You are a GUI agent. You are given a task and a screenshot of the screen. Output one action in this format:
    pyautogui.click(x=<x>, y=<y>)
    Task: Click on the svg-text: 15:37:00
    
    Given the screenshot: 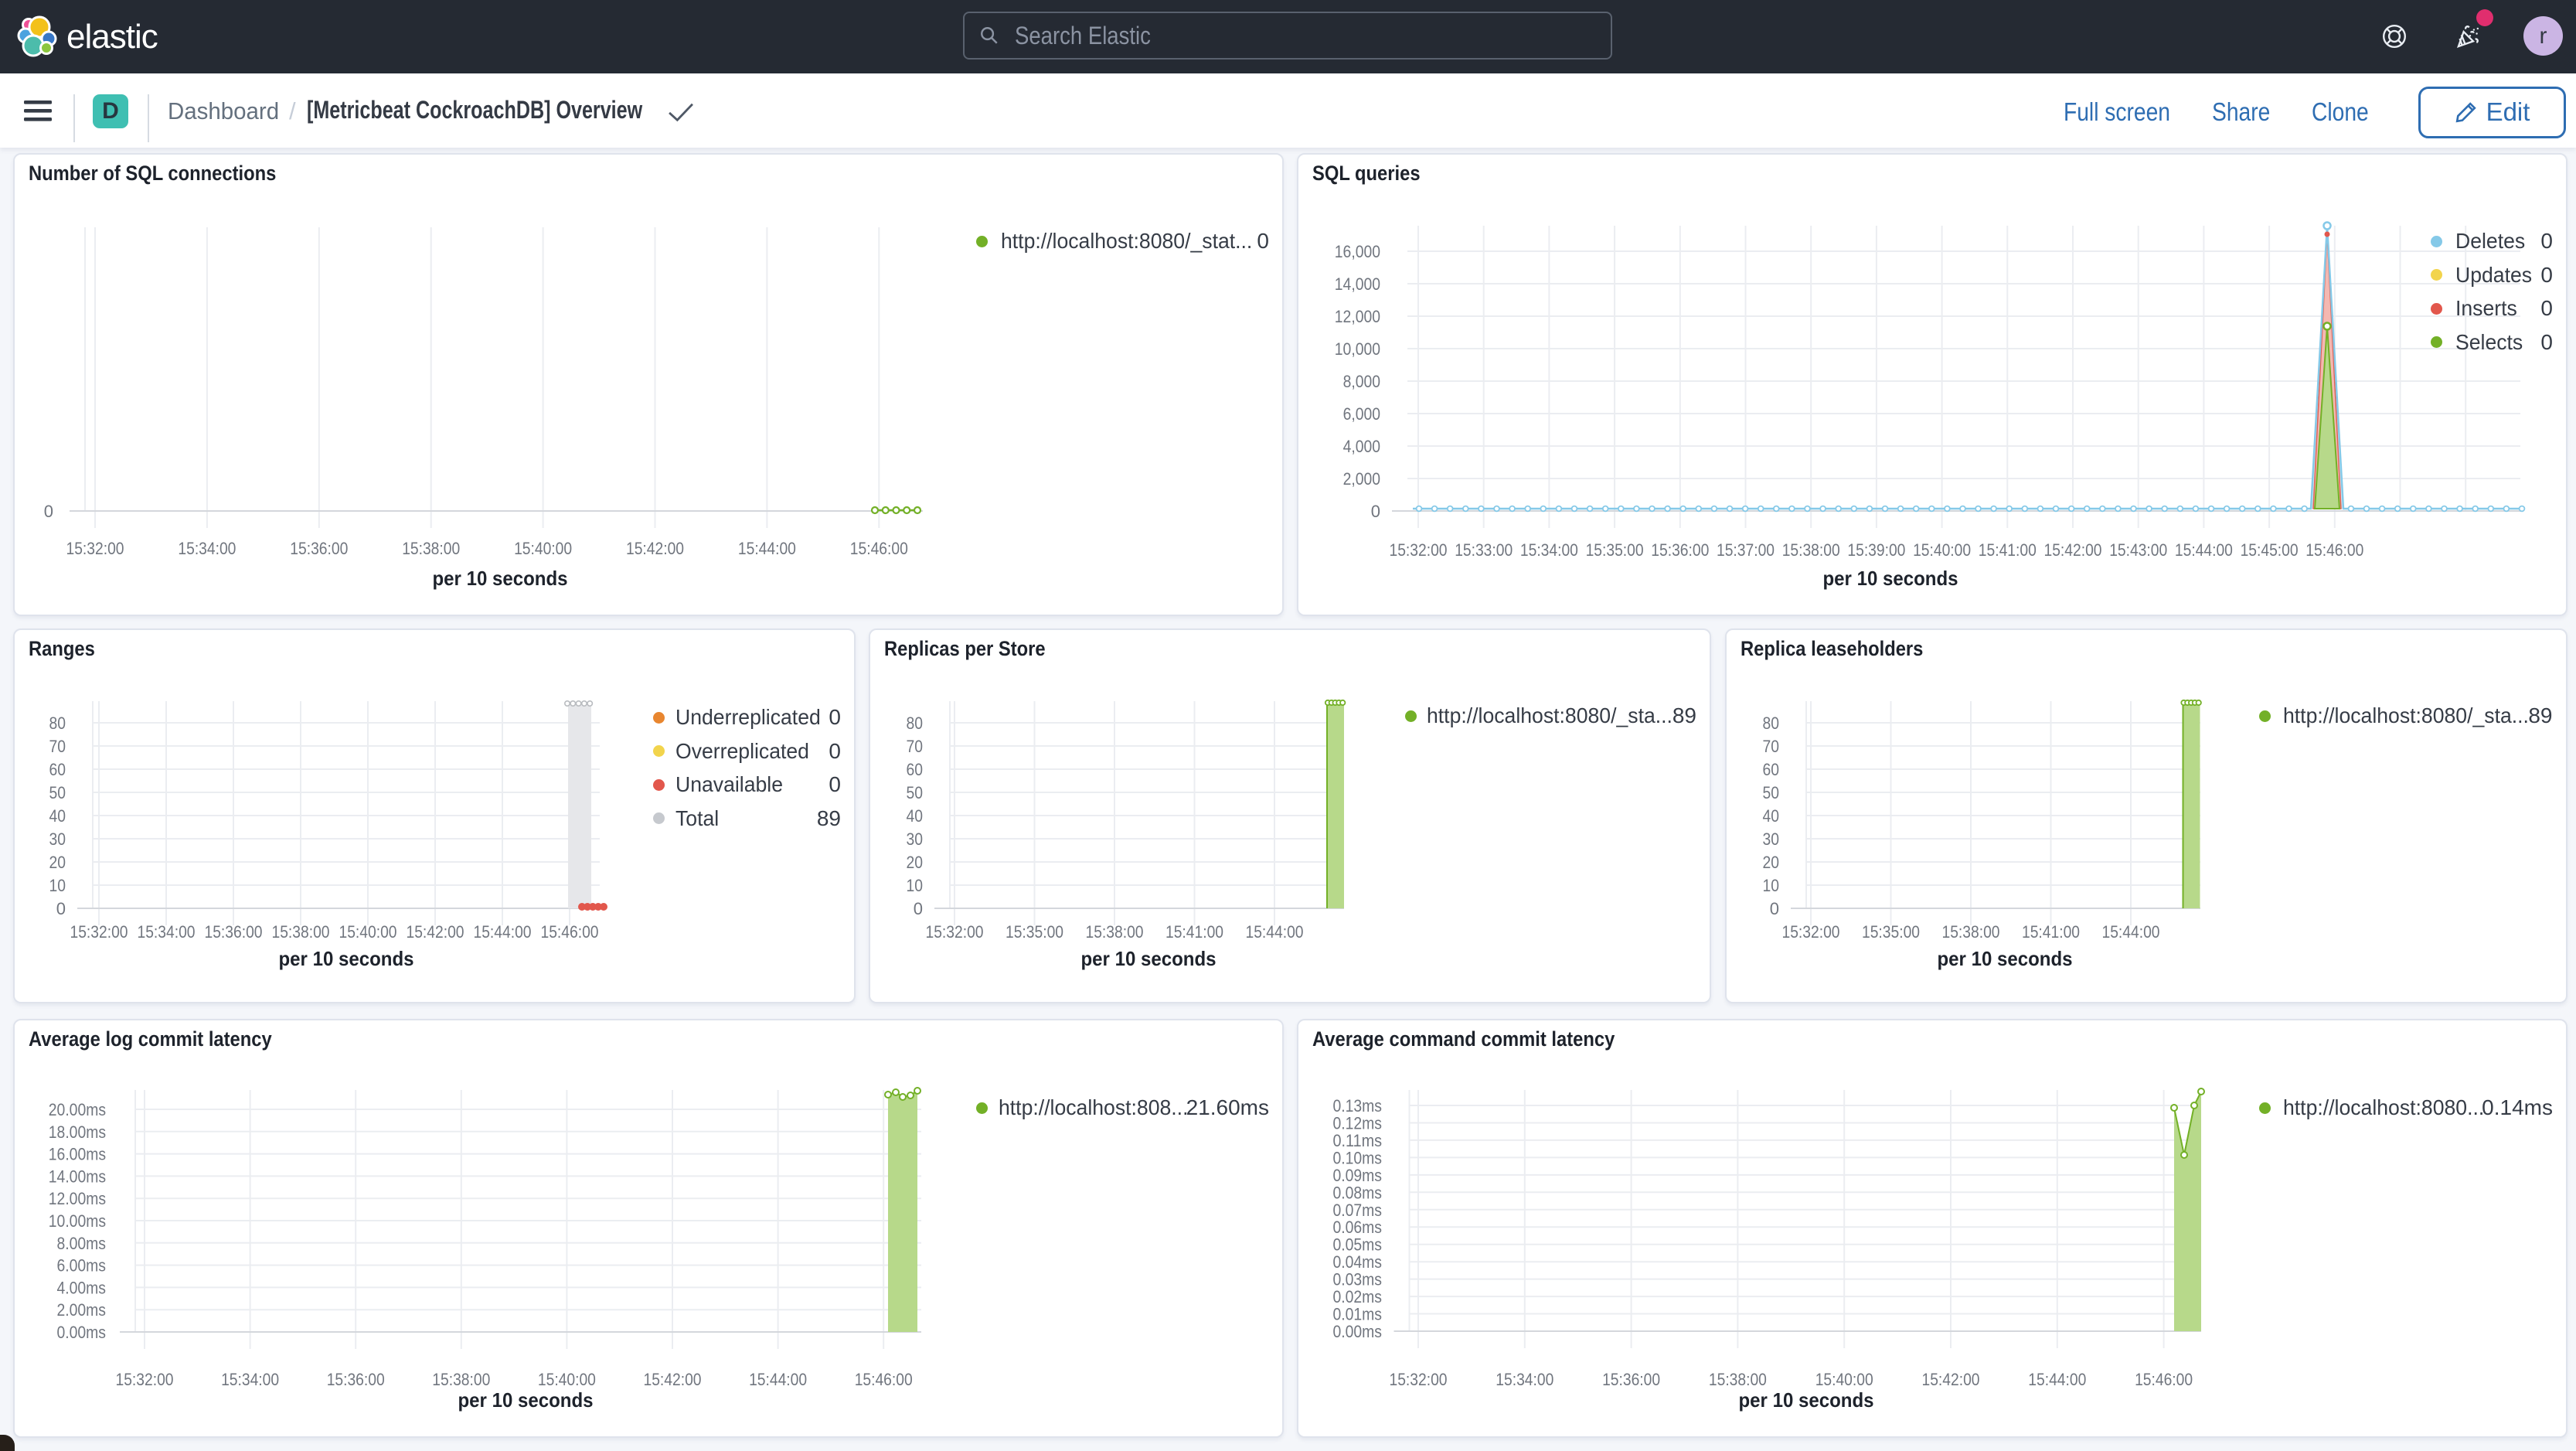 What is the action you would take?
    pyautogui.click(x=1746, y=550)
    